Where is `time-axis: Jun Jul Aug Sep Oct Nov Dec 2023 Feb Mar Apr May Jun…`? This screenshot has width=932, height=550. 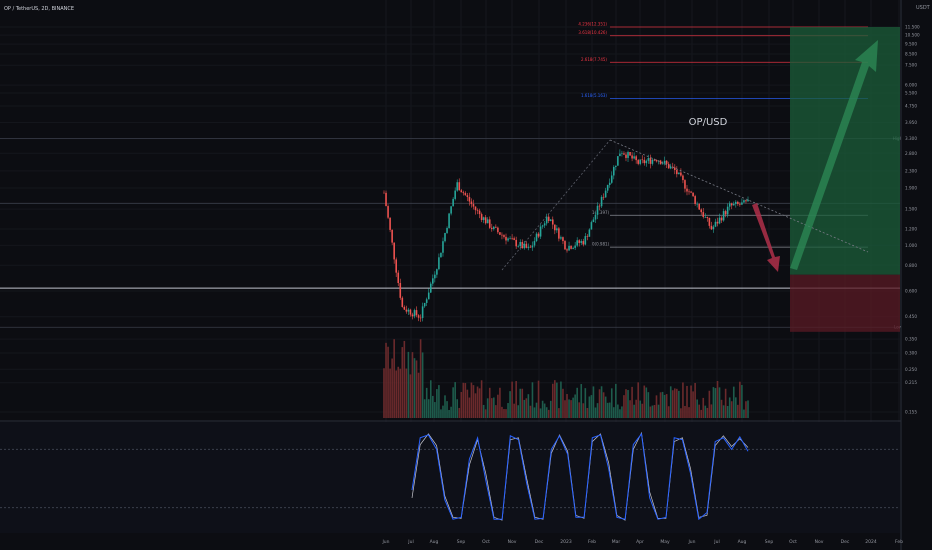 time-axis: Jun Jul Aug Sep Oct Nov Dec 2023 Feb Mar Apr May Jun… is located at coordinates (642, 542).